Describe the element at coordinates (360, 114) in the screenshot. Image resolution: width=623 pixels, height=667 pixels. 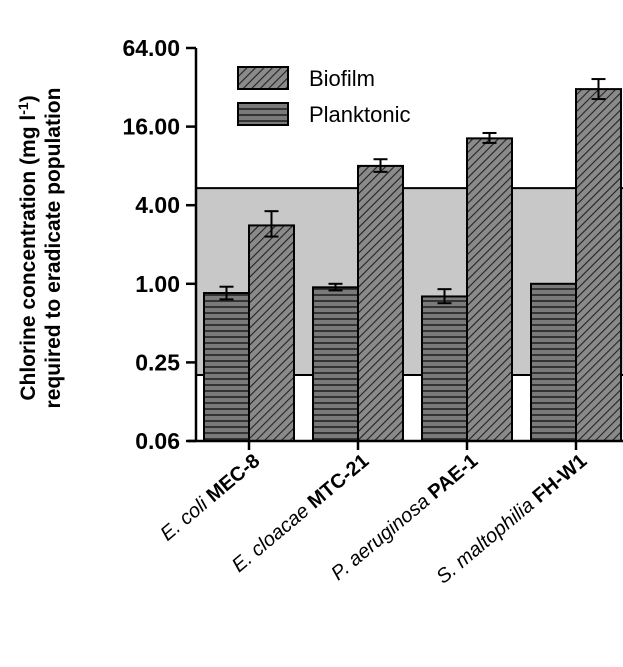
I see `legend-label-planktonic: Planktonic` at that location.